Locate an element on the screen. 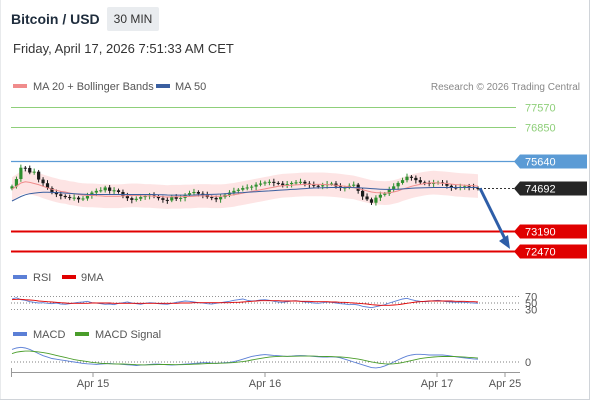 This screenshot has height=400, width=590. price-level-label: 75640 is located at coordinates (540, 163).